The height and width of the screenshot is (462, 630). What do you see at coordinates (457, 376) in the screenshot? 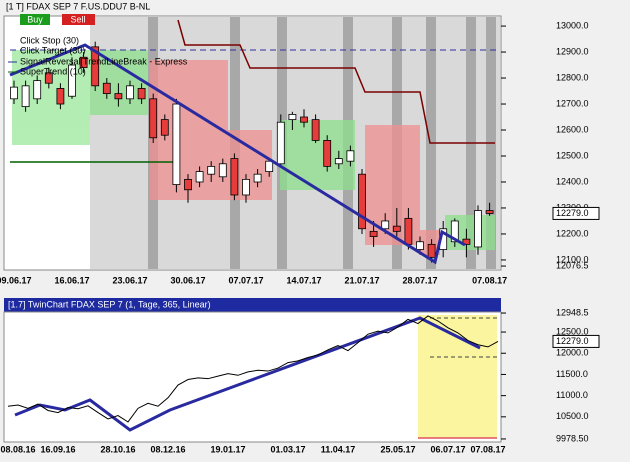
I see `zoom-region` at bounding box center [457, 376].